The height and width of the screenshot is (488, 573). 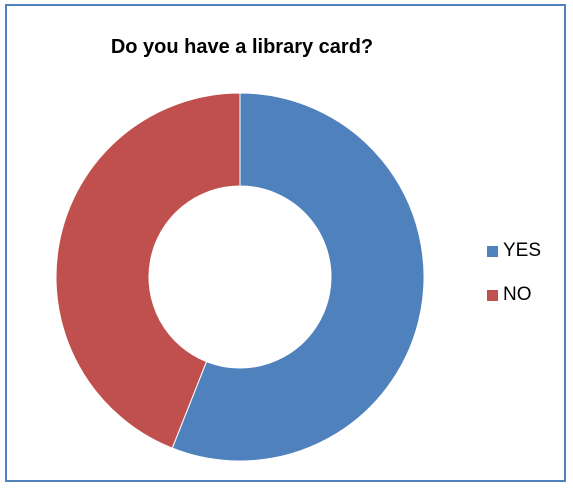 What do you see at coordinates (242, 47) in the screenshot?
I see `chart-title: Do you have a library card?` at bounding box center [242, 47].